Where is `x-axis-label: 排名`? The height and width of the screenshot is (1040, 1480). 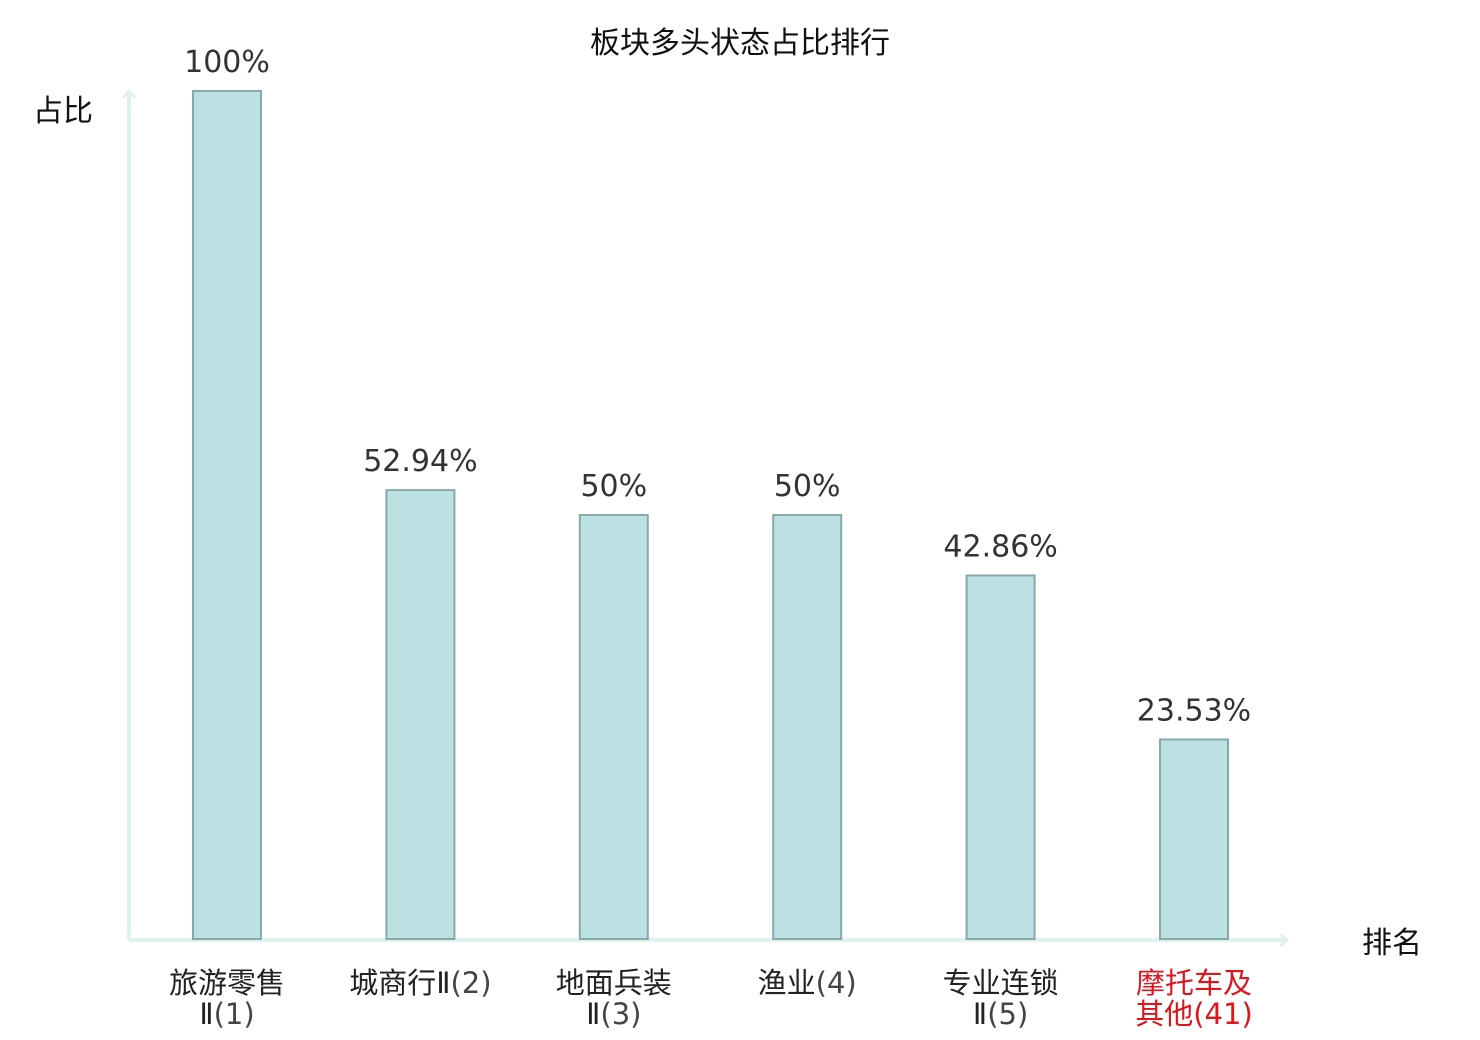
x-axis-label: 排名 is located at coordinates (1392, 943).